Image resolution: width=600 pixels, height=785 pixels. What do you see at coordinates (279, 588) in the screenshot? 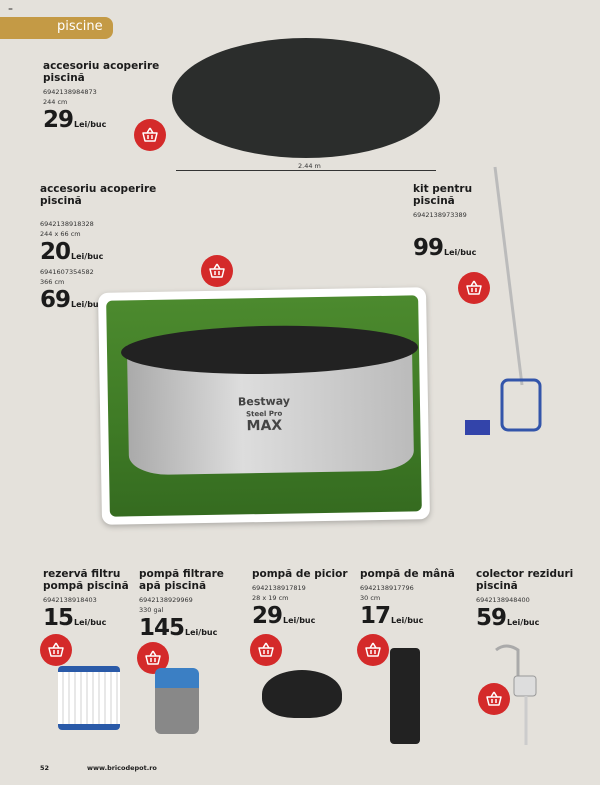
I see `product-code: 6942138917819` at bounding box center [279, 588].